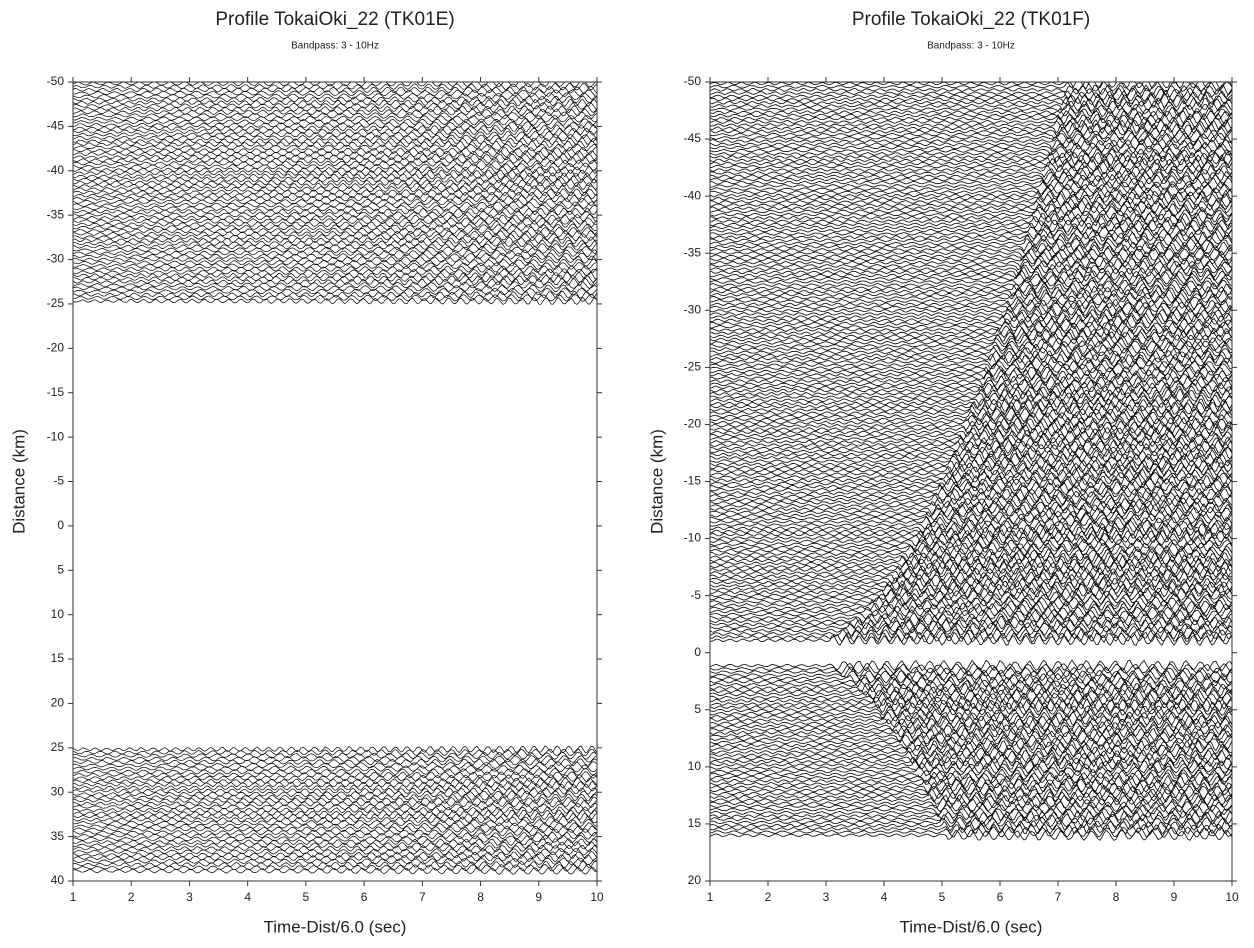  What do you see at coordinates (1116, 897) in the screenshot?
I see `x-tick-label: 8` at bounding box center [1116, 897].